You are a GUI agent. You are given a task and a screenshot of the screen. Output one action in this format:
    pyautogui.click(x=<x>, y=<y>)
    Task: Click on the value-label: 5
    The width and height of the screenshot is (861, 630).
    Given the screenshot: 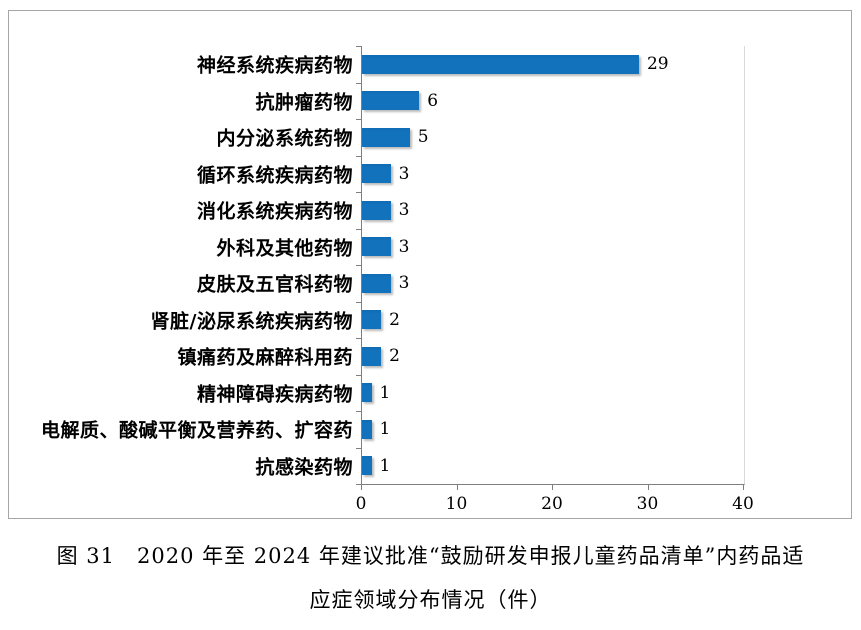 What is the action you would take?
    pyautogui.click(x=423, y=137)
    